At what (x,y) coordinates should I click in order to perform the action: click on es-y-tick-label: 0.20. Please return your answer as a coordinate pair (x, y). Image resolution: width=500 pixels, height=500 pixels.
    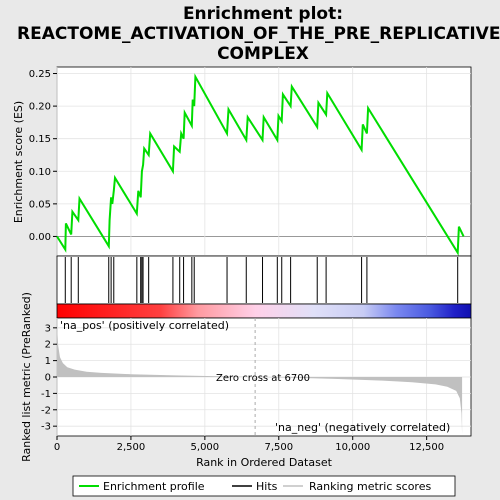
    Looking at the image, I should click on (40, 107).